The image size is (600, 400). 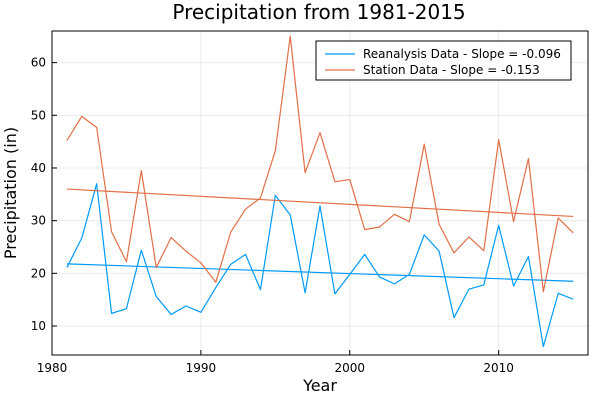 I want to click on trend-line-reanalysis, so click(x=320, y=272).